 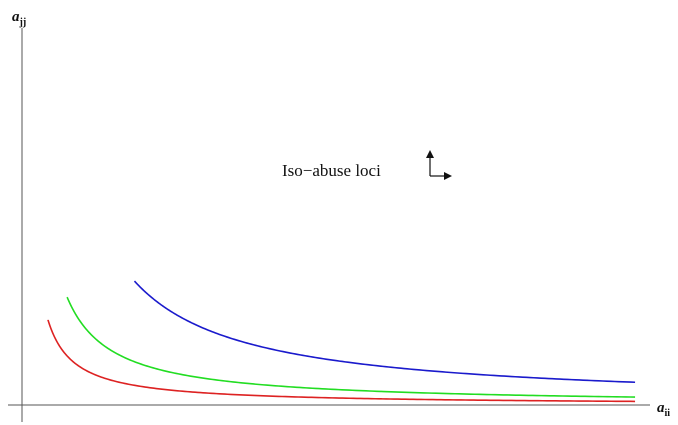 I want to click on svg-text: ajj, so click(x=19, y=18).